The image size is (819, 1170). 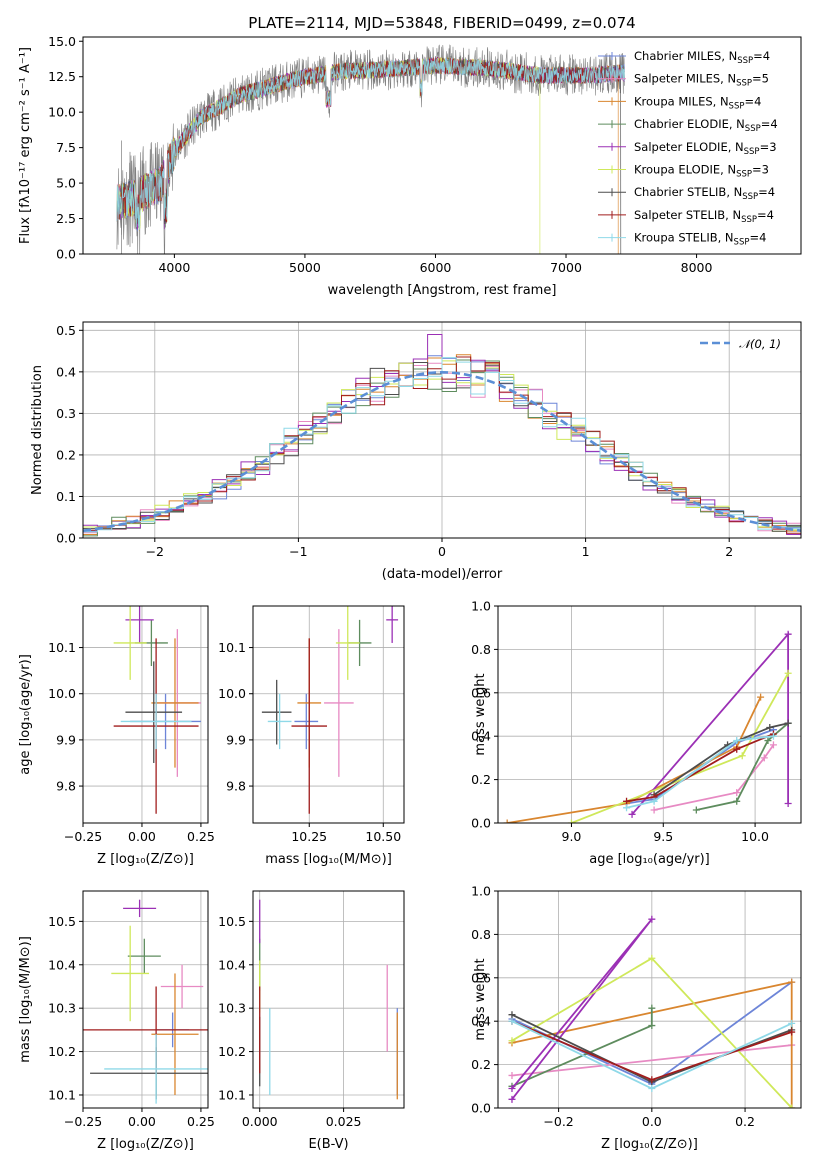 What do you see at coordinates (704, 216) in the screenshot?
I see `legend-entry: Salpeter STELIB, NSSP=4` at bounding box center [704, 216].